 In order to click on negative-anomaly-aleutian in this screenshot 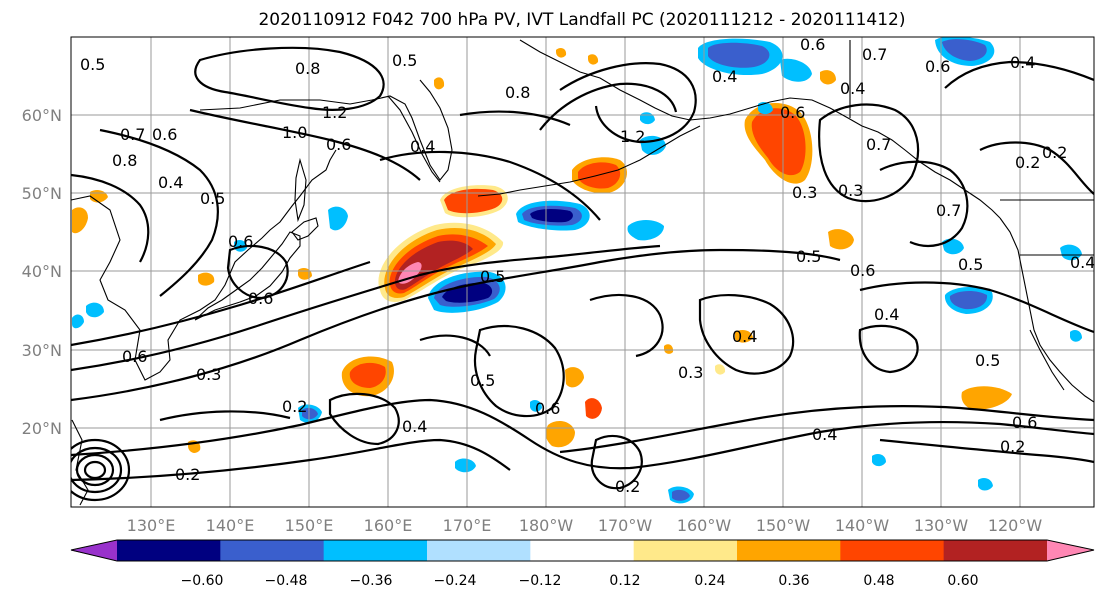, I will do `click(553, 215)`.